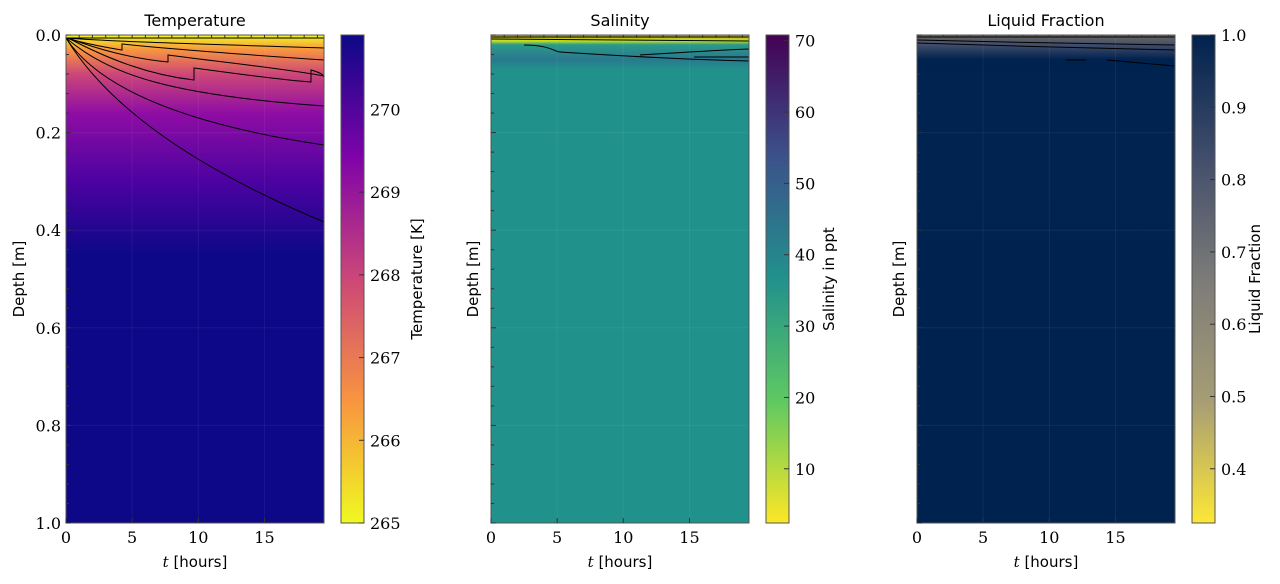 The image size is (1280, 584). I want to click on colorbar-tick-label: 60, so click(805, 112).